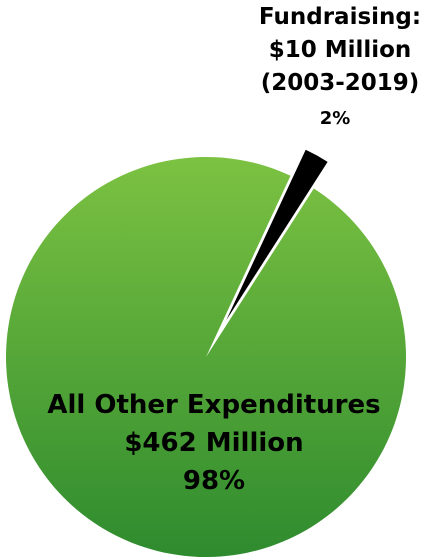 The width and height of the screenshot is (431, 557). Describe the element at coordinates (340, 50) in the screenshot. I see `fundraising-label-line-2: $10 Million` at that location.